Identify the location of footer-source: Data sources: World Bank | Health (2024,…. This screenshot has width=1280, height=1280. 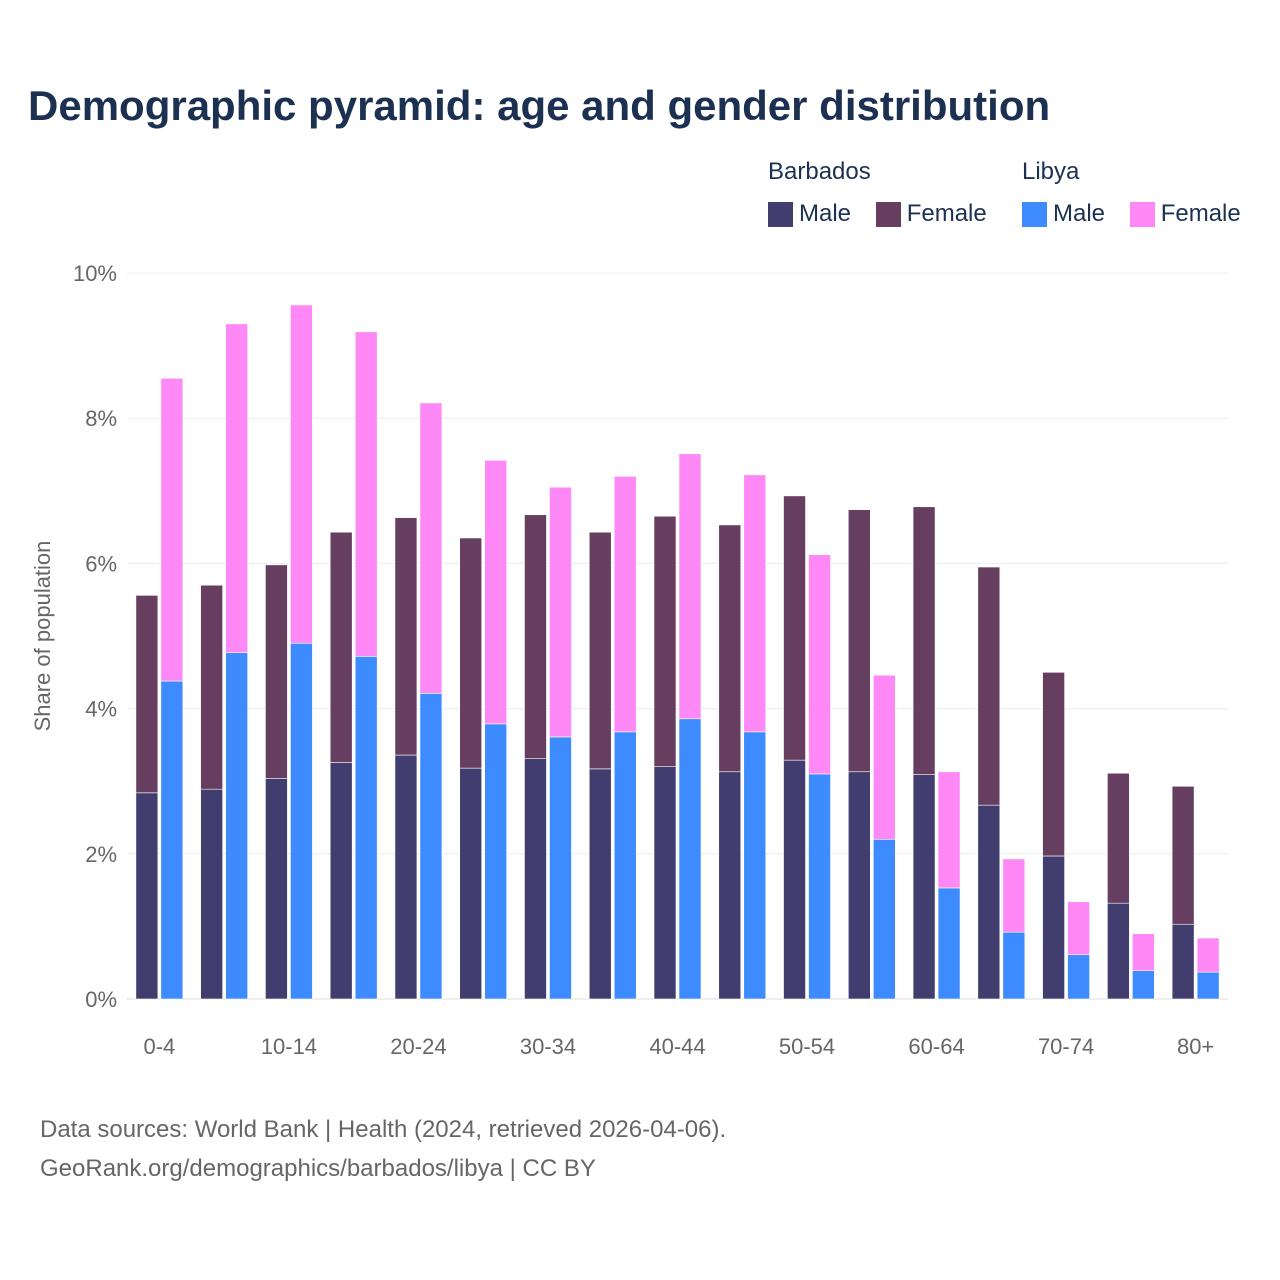
(383, 1129).